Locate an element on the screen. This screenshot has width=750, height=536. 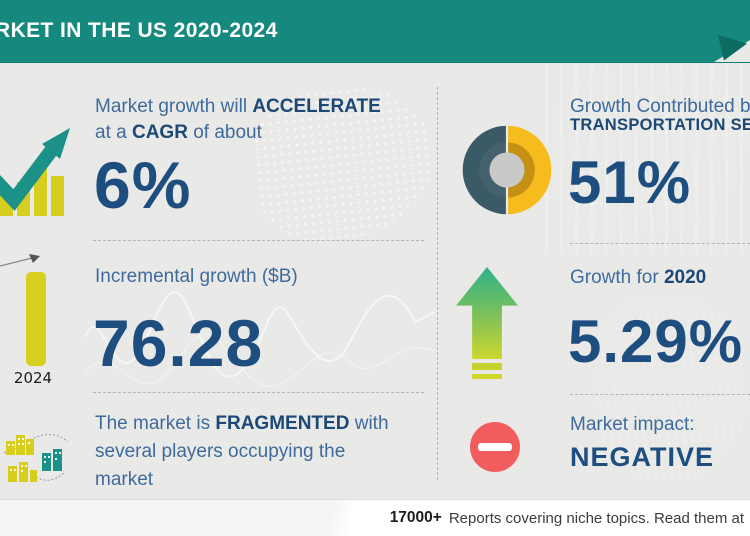
stat-growth2020-year: 2020 is located at coordinates (685, 277).